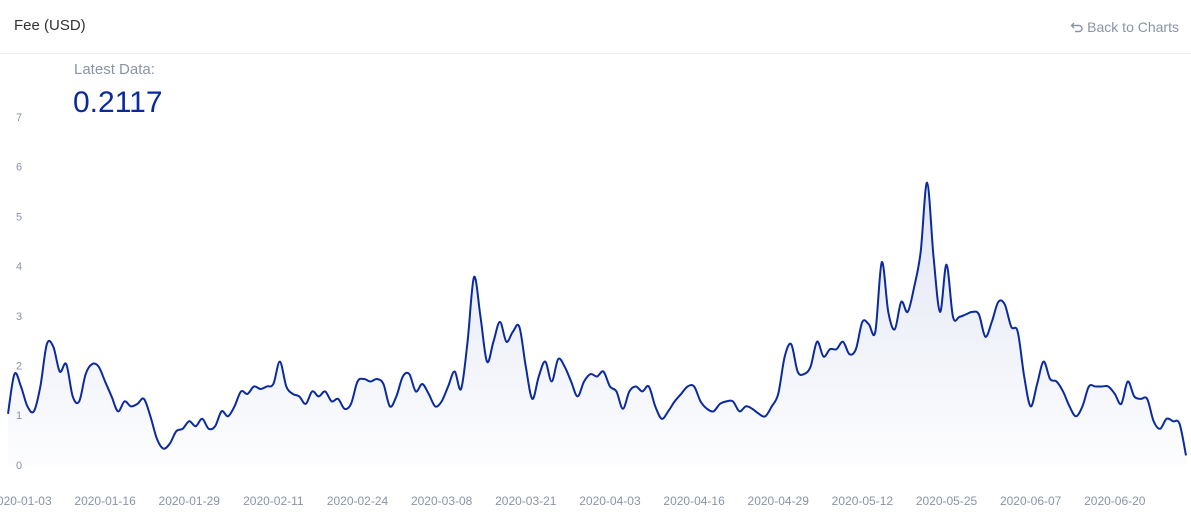  I want to click on x-tick-label: 2020-03-21, so click(526, 501).